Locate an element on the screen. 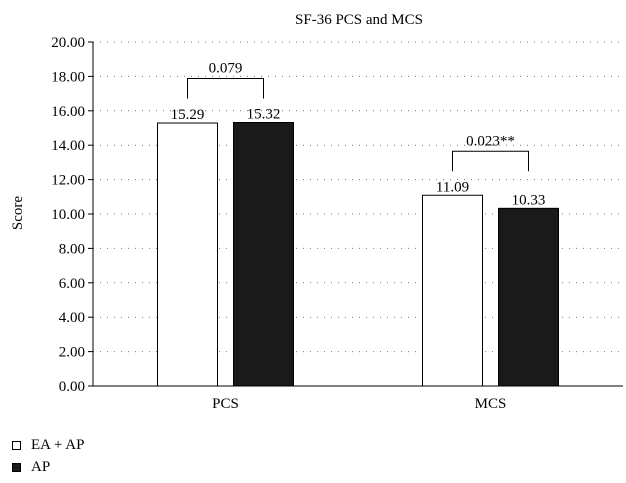 The height and width of the screenshot is (483, 626). x-tick-label: PCS is located at coordinates (225, 404).